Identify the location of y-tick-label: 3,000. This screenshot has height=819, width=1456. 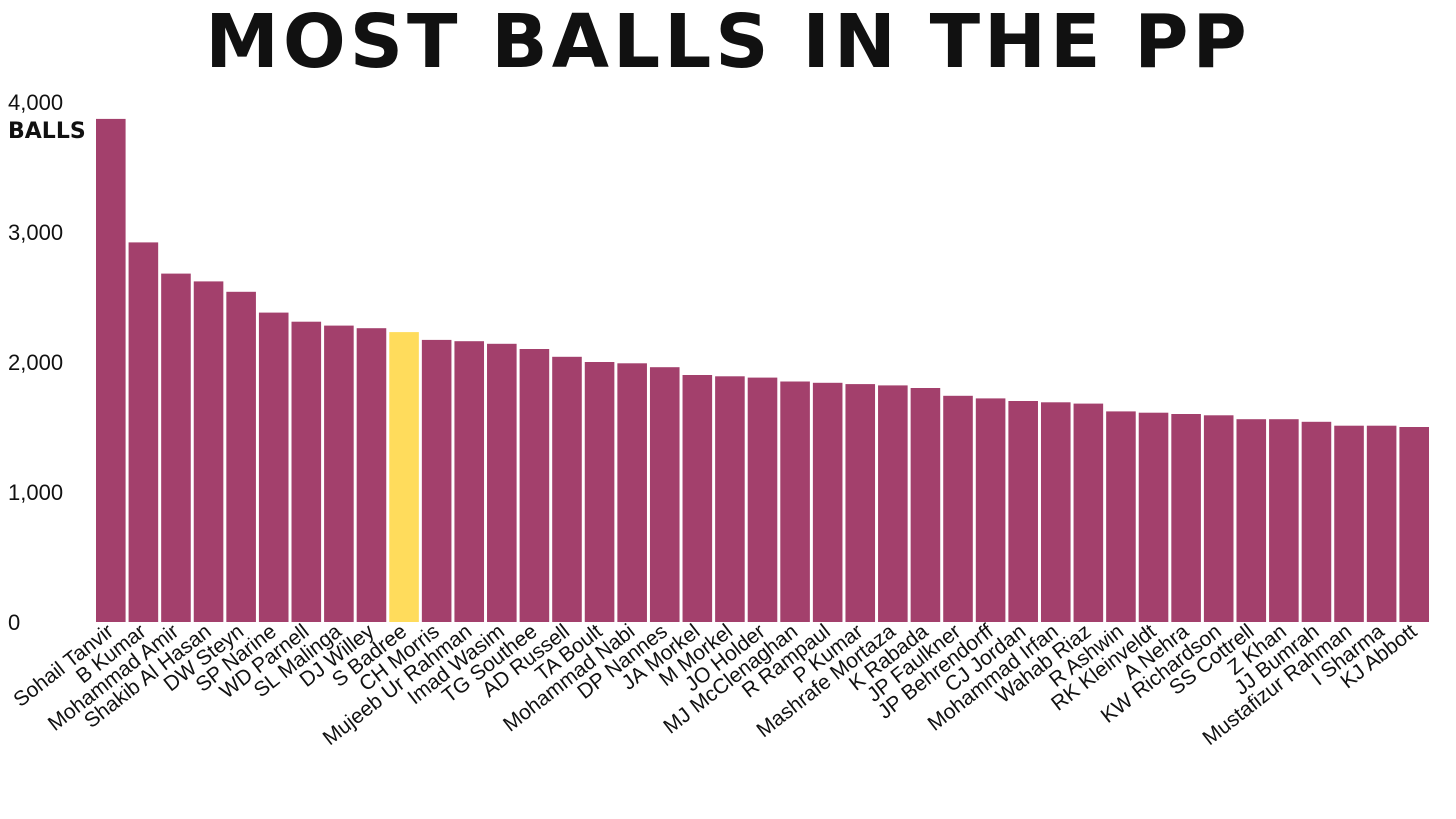
(35, 232).